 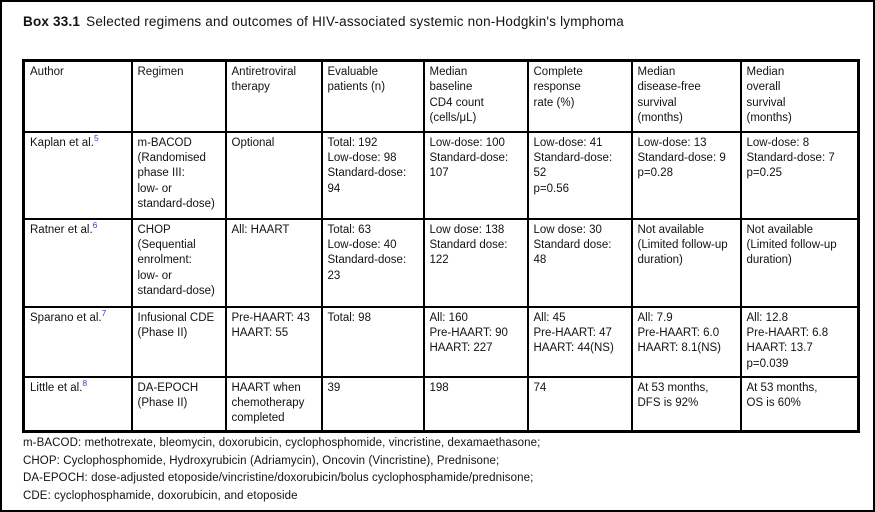 I want to click on cell-antiretroviral-therapy: HAART when chemotherapy completed, so click(x=273, y=404).